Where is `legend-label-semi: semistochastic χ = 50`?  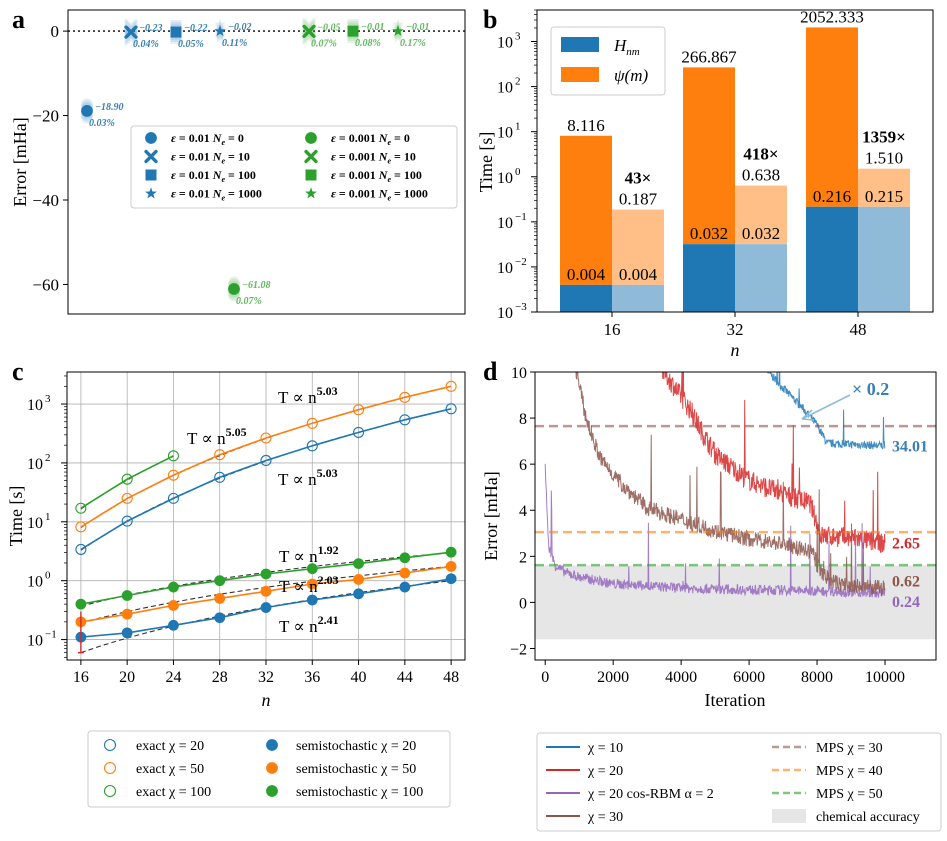
legend-label-semi: semistochastic χ = 50 is located at coordinates (356, 769).